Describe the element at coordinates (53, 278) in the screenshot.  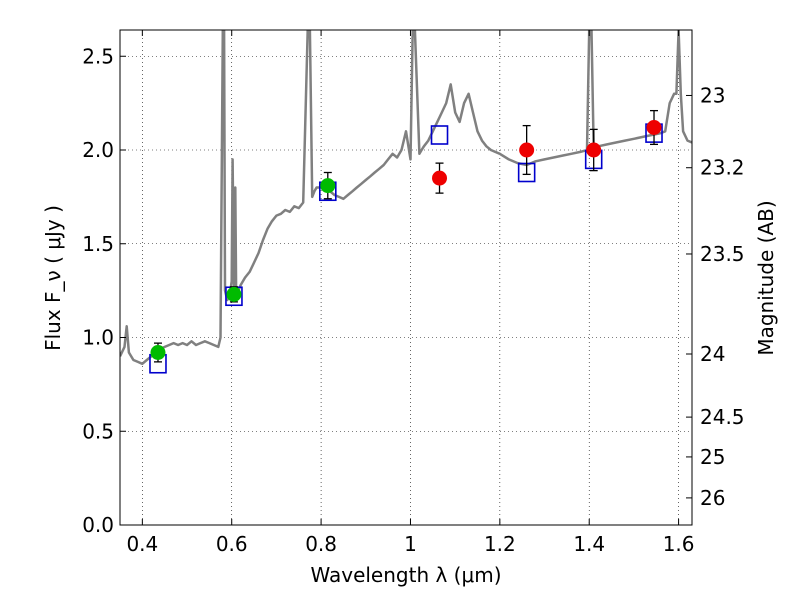
I see `y-axis-label: Flux F_ν ( μJy )` at that location.